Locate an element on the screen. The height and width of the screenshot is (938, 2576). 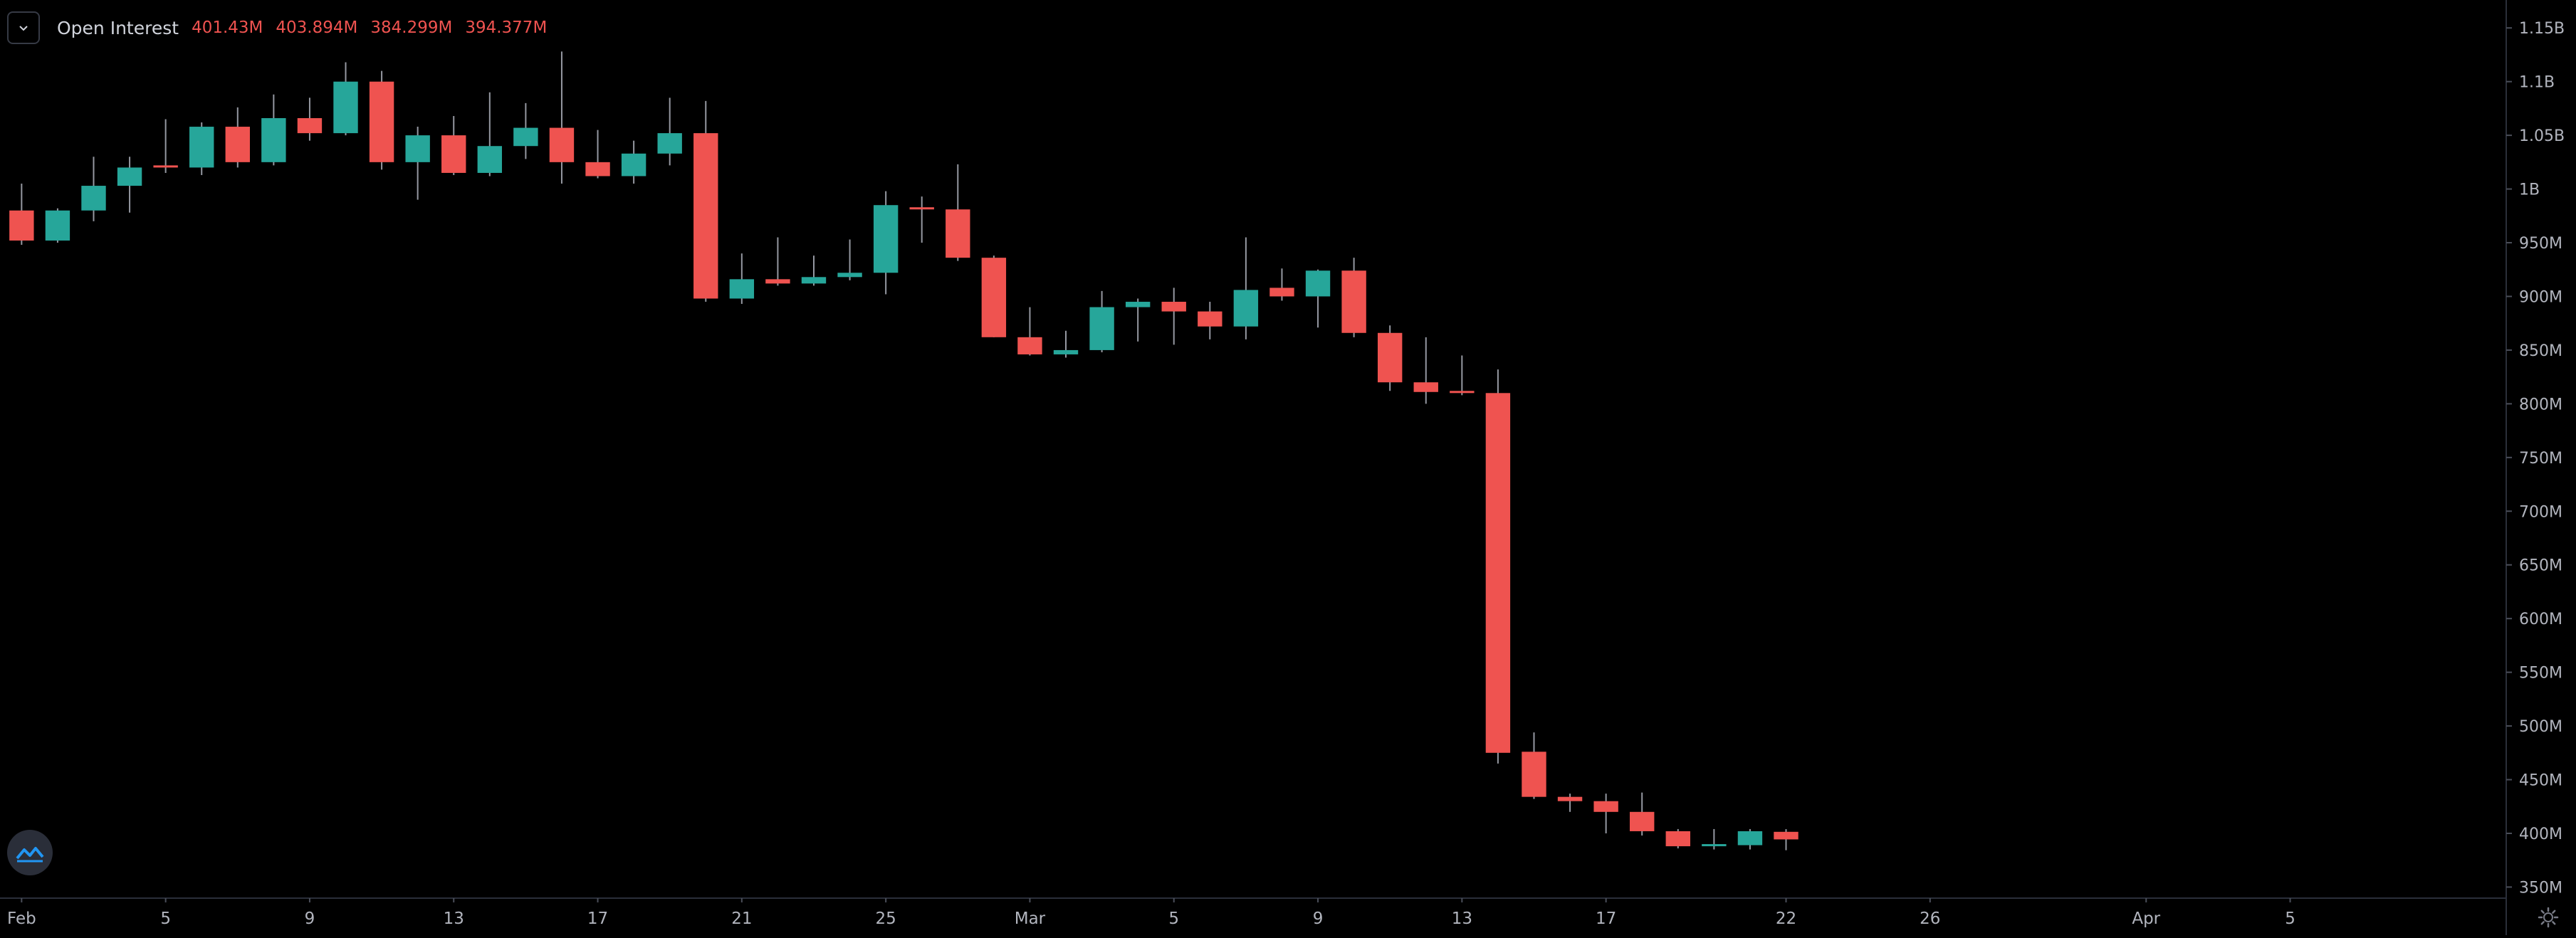
price-tick-label: 500M is located at coordinates (2540, 727).